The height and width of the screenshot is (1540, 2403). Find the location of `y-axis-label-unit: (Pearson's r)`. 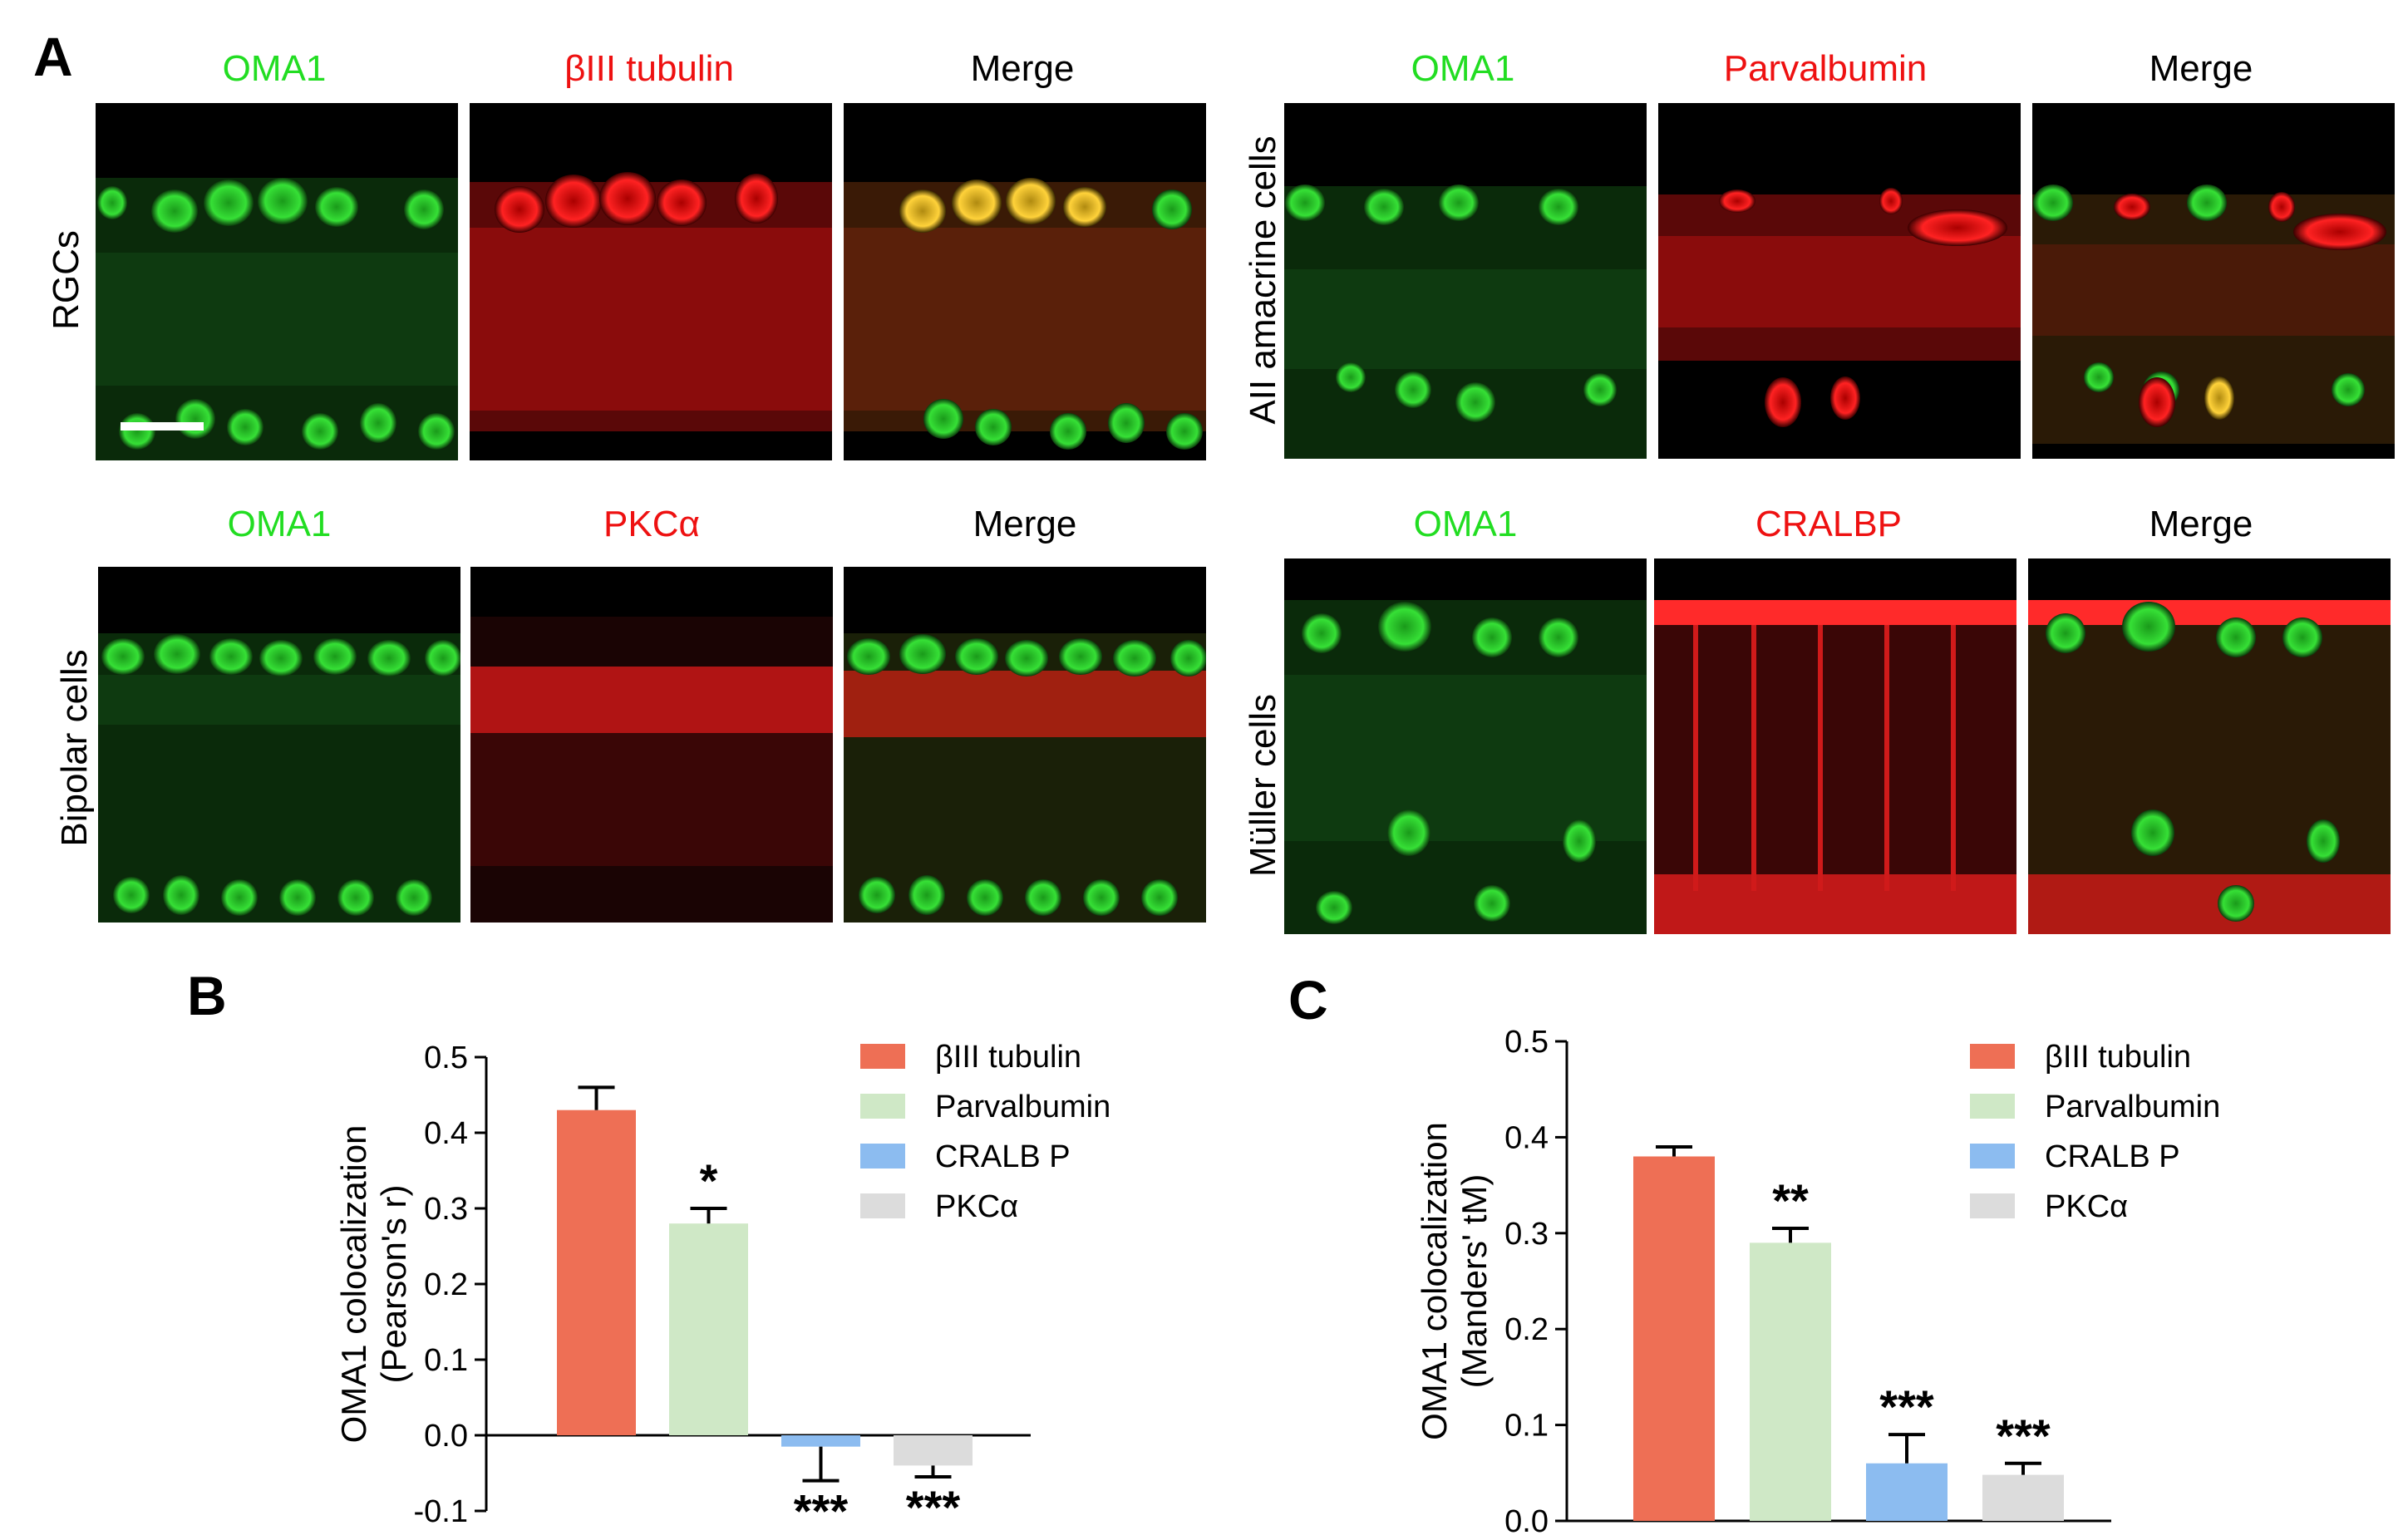

y-axis-label-unit: (Pearson's r) is located at coordinates (393, 1283).